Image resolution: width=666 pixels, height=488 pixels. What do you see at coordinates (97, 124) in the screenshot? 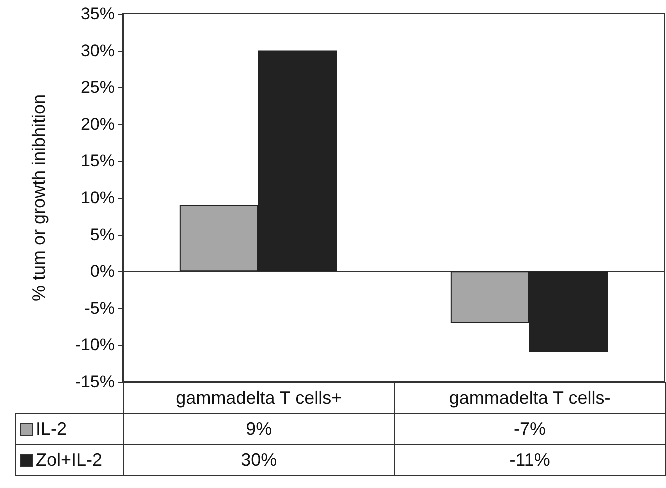
I see `y-tick-label: 20%` at bounding box center [97, 124].